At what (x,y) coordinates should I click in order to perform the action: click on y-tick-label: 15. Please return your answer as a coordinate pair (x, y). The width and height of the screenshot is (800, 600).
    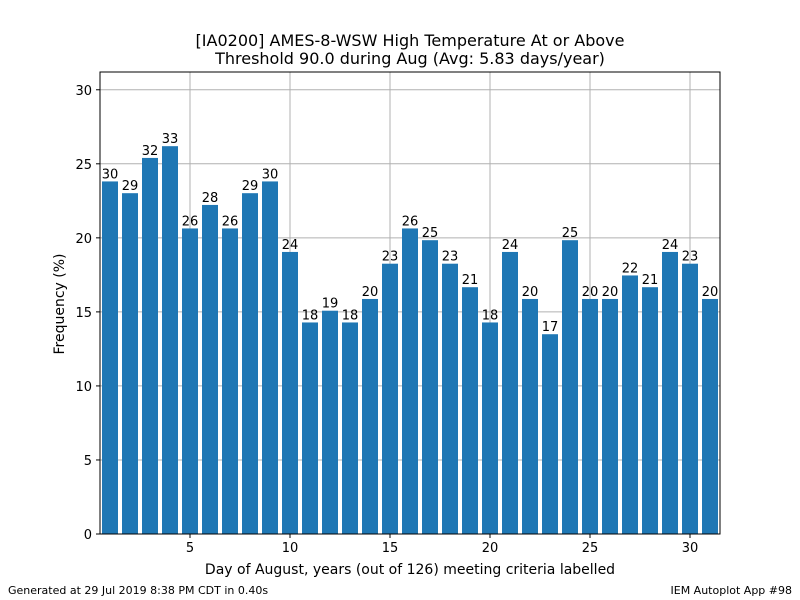
    Looking at the image, I should click on (83, 313).